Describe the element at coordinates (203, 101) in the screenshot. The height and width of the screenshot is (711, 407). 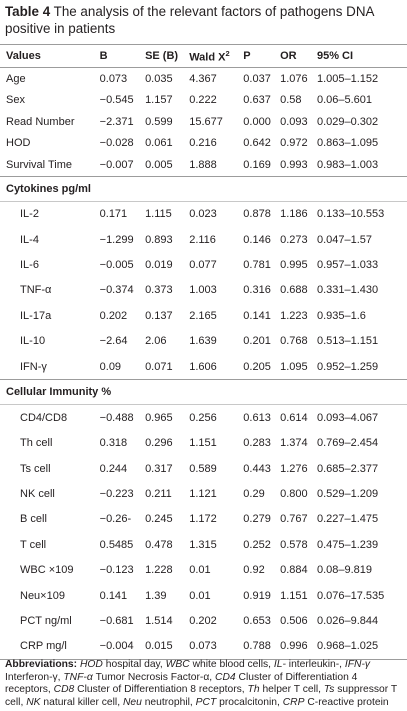
I see `table-row: Sex −0.545 1.157 0.222 0.637 0.58 0.06–5.601` at that location.